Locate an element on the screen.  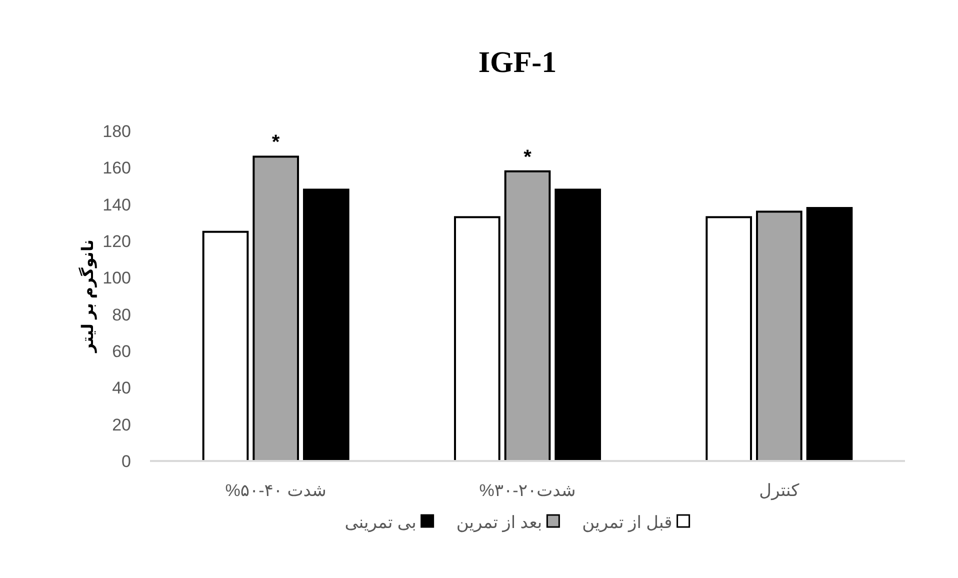
legend-label: بعد از تمرین is located at coordinates (499, 523).